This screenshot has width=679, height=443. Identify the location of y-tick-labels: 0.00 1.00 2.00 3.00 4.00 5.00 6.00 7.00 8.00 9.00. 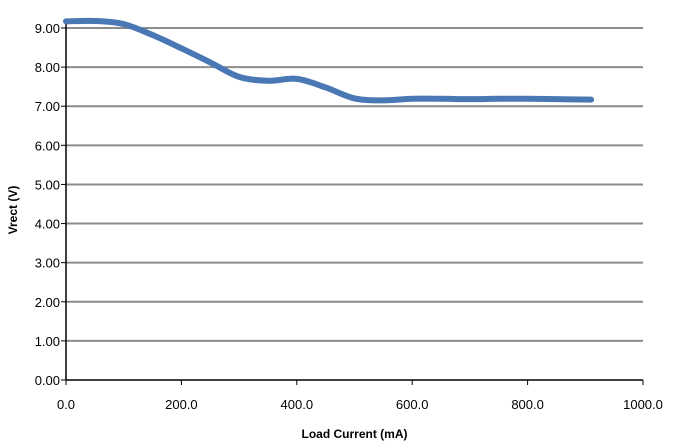
(50, 204).